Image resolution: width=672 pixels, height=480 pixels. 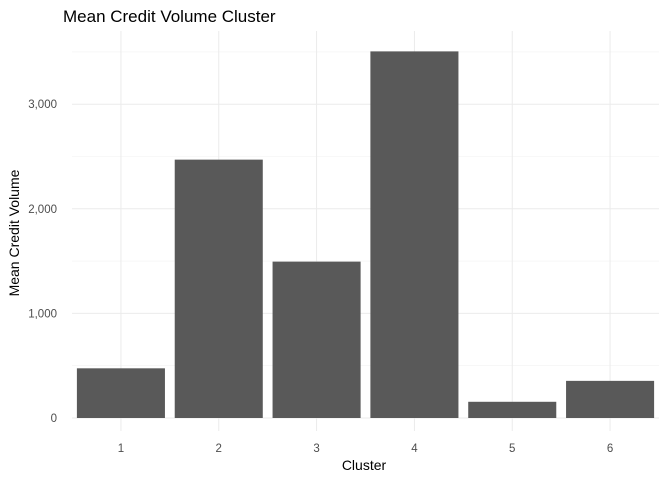 What do you see at coordinates (121, 449) in the screenshot?
I see `x-tick-label: 1` at bounding box center [121, 449].